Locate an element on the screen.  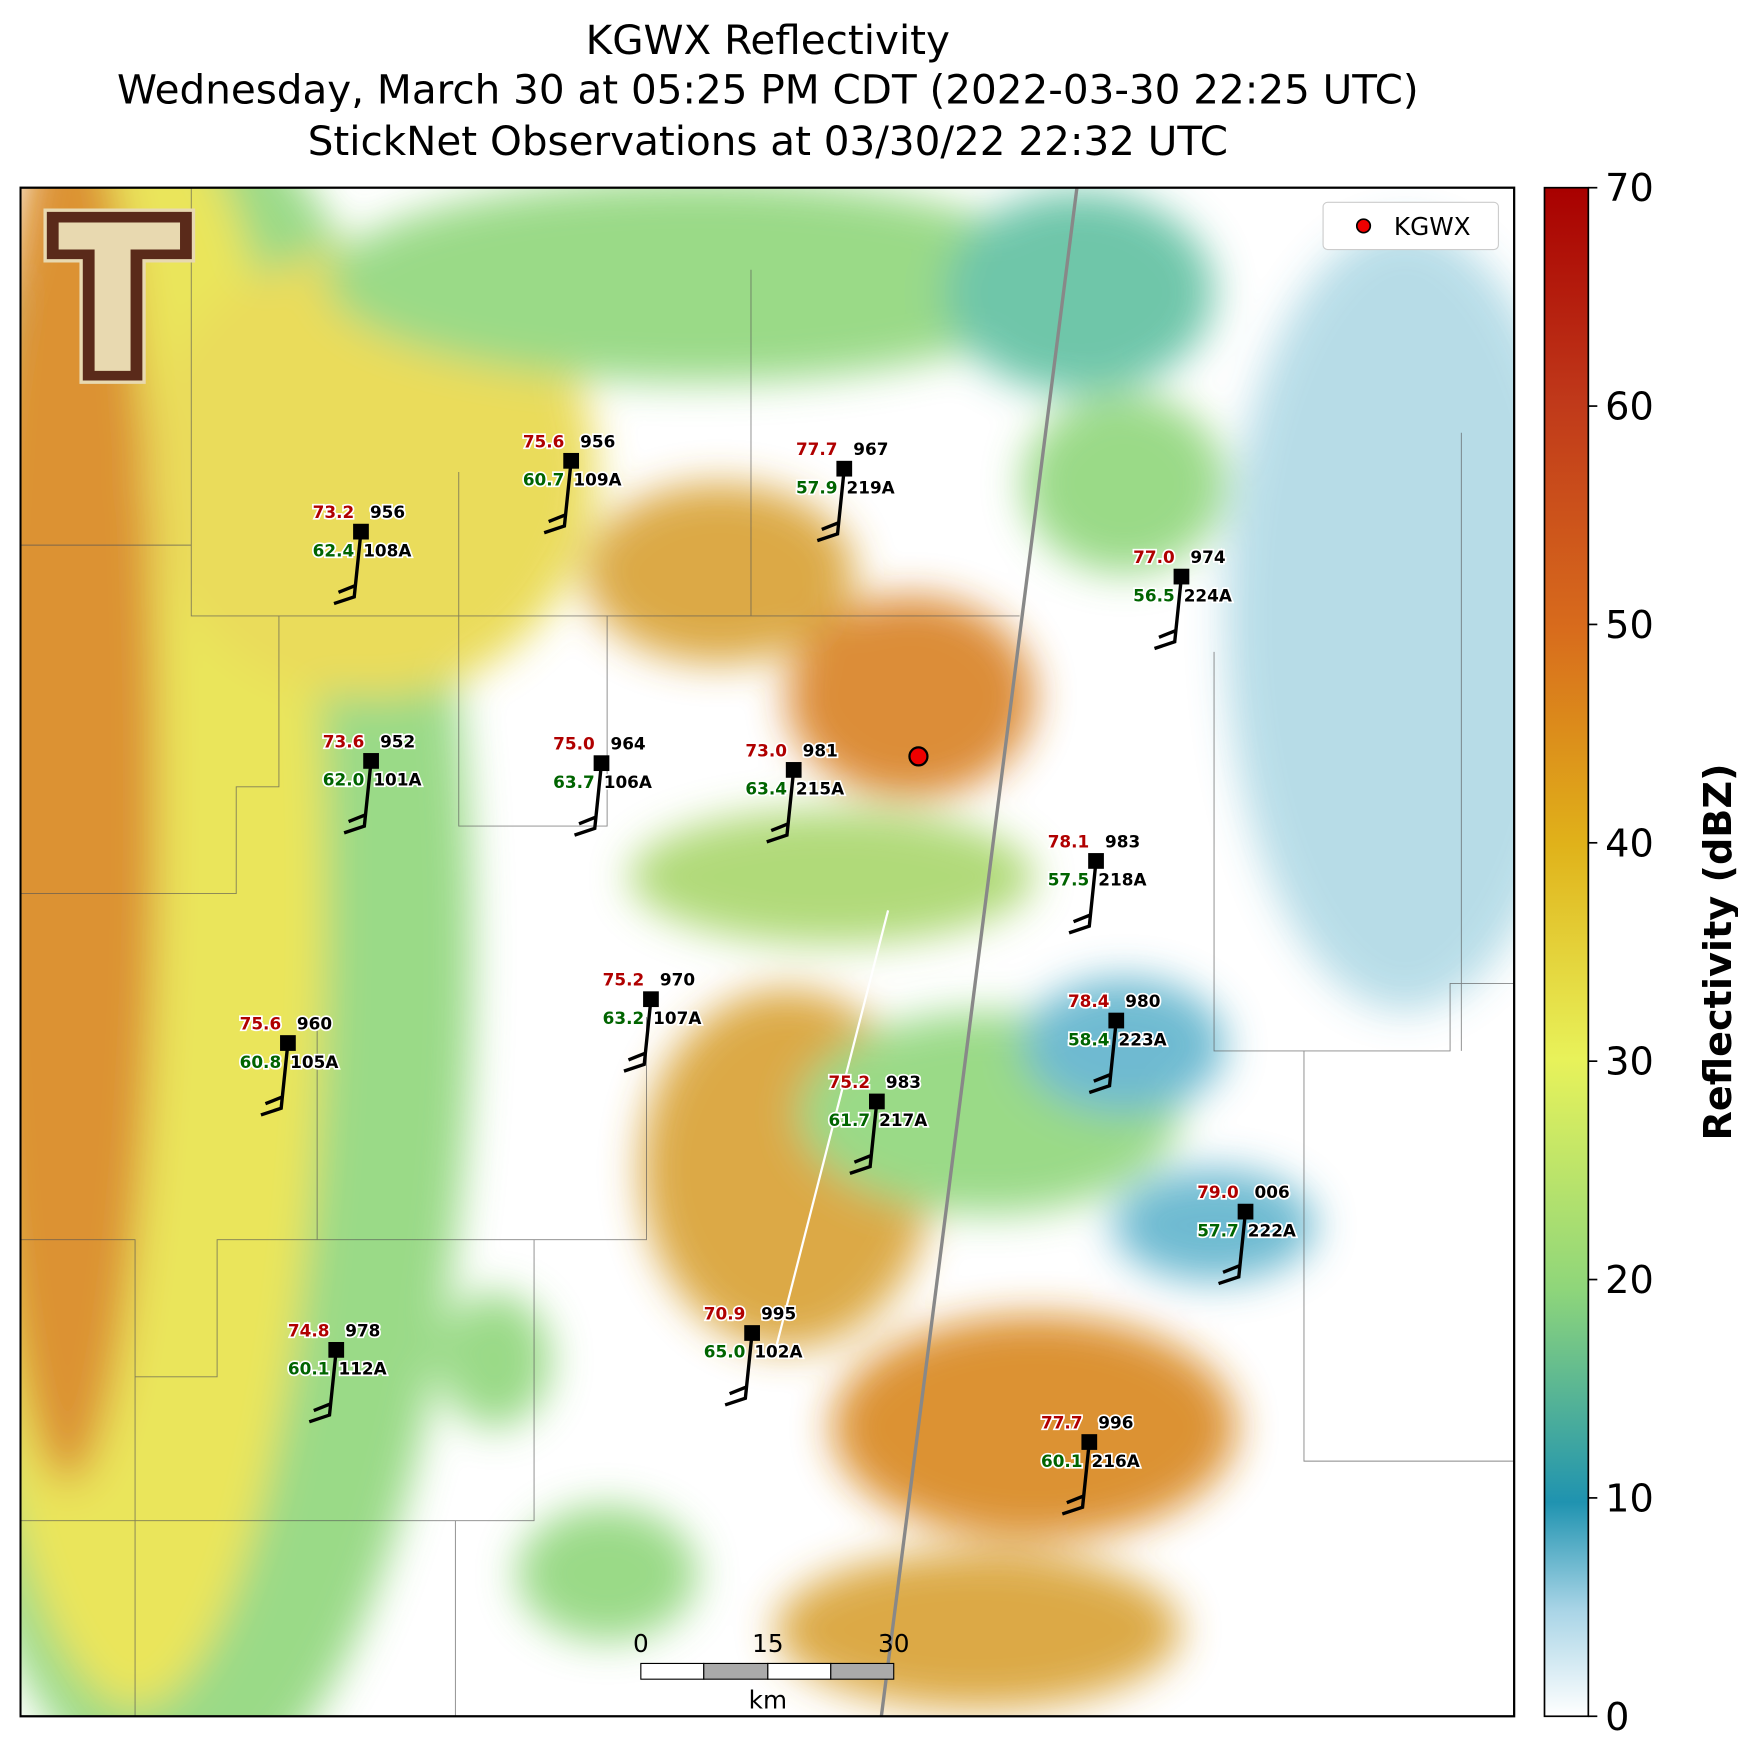
station-id: 106A is located at coordinates (628, 782).